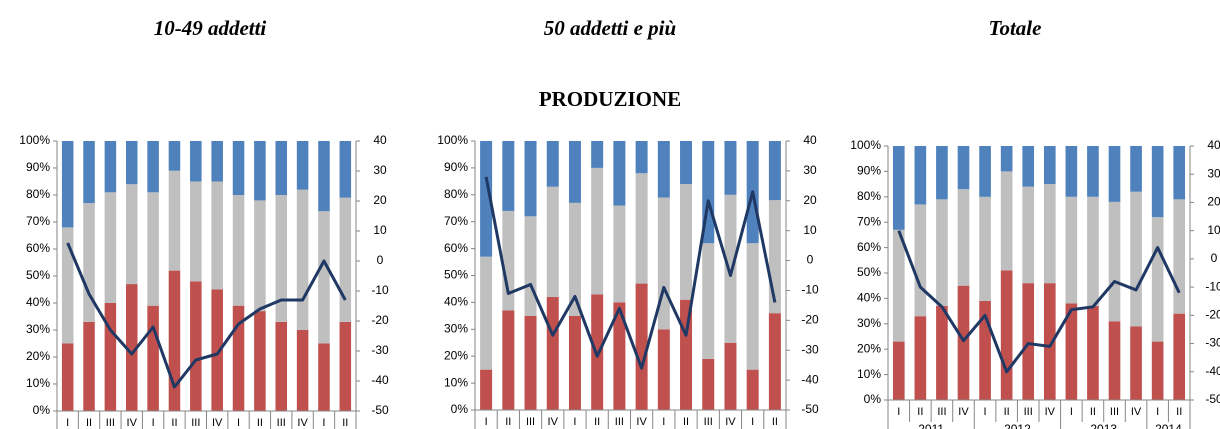 The height and width of the screenshot is (429, 1220). I want to click on group-label: 2011, so click(931, 425).